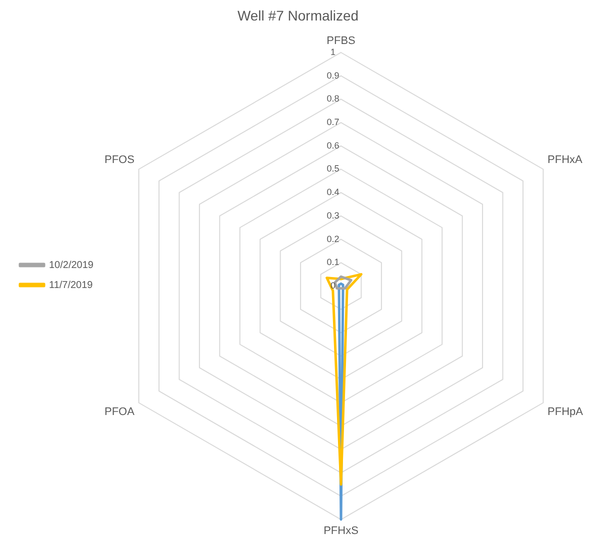  I want to click on chart-title: Well #7 Normalized, so click(298, 15).